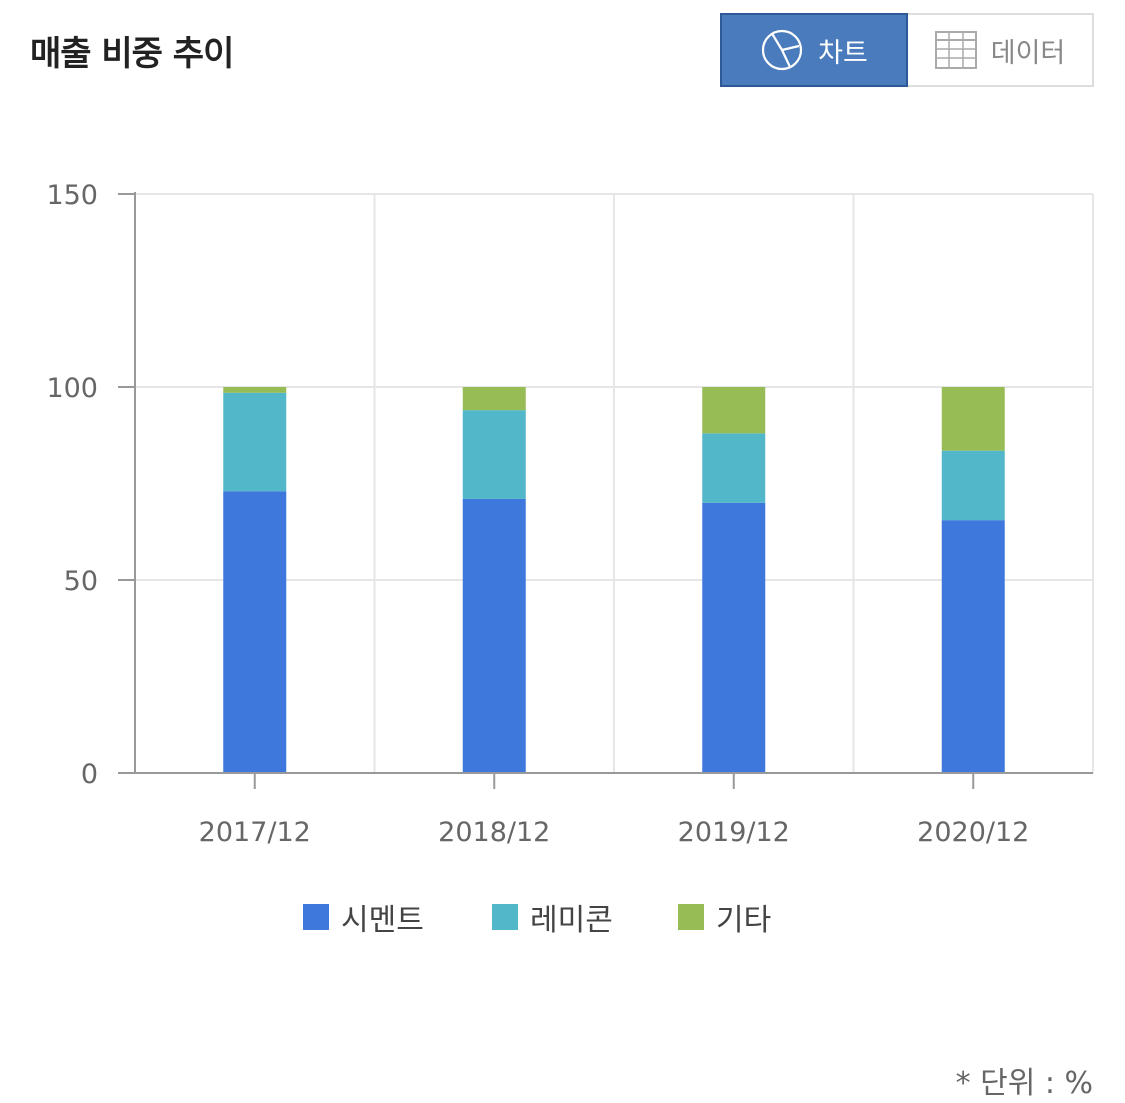  I want to click on legend-label: 시멘트, so click(382, 920).